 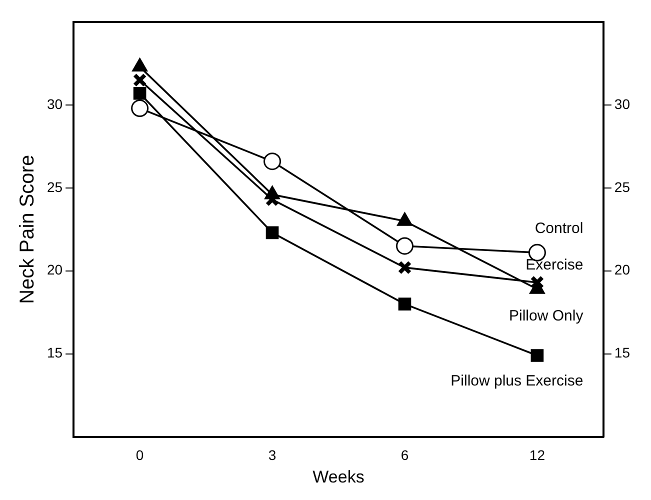 What do you see at coordinates (54, 104) in the screenshot?
I see `y-tick-label: 30` at bounding box center [54, 104].